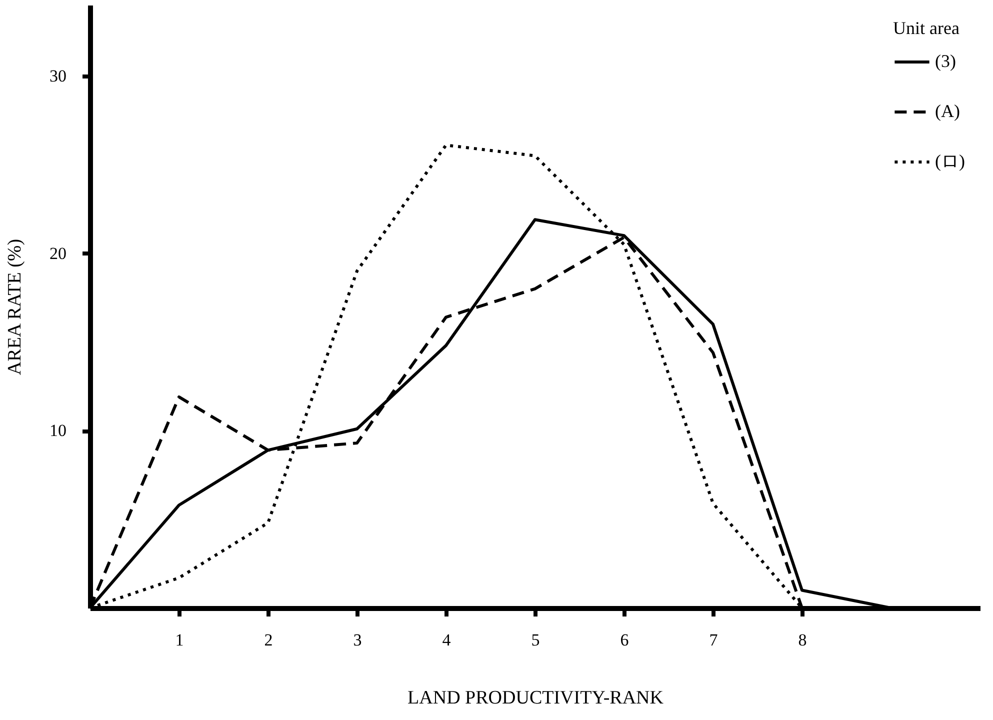 The image size is (993, 720). What do you see at coordinates (536, 698) in the screenshot?
I see `x-axis-title: LAND PRODUCTIVITY-RANK` at bounding box center [536, 698].